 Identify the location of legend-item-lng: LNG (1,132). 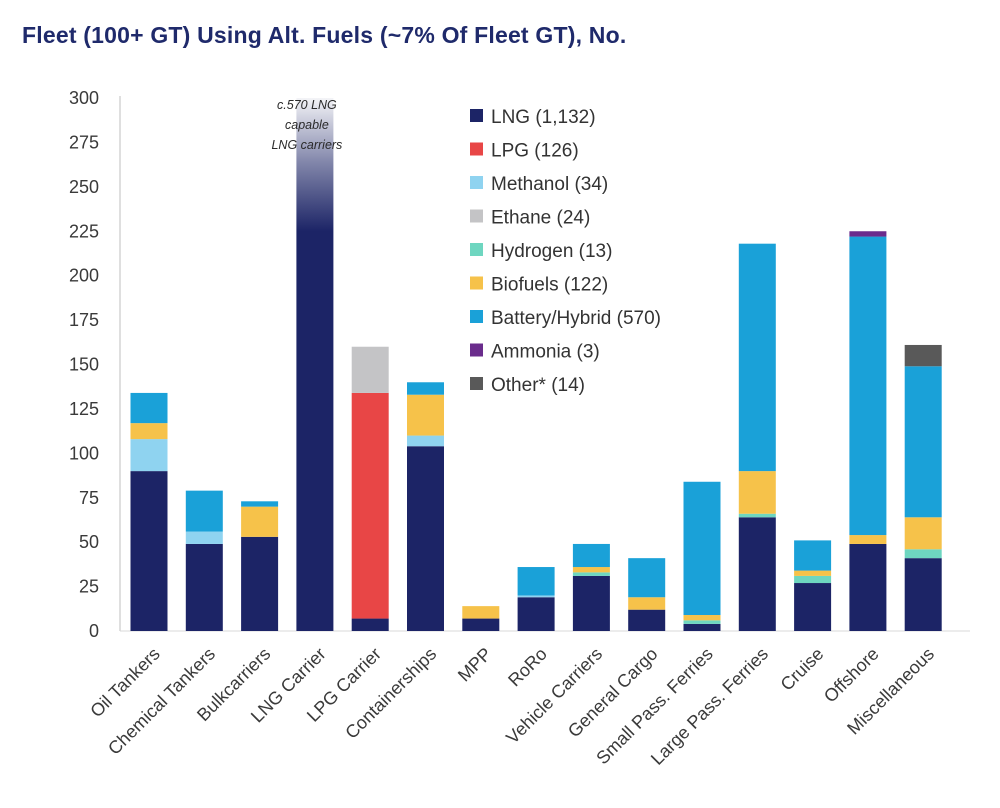
(533, 117).